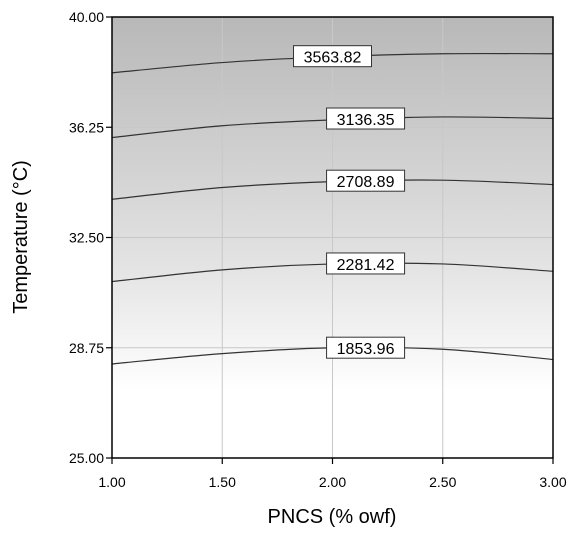  What do you see at coordinates (552, 482) in the screenshot?
I see `x-tick-label: 3.00` at bounding box center [552, 482].